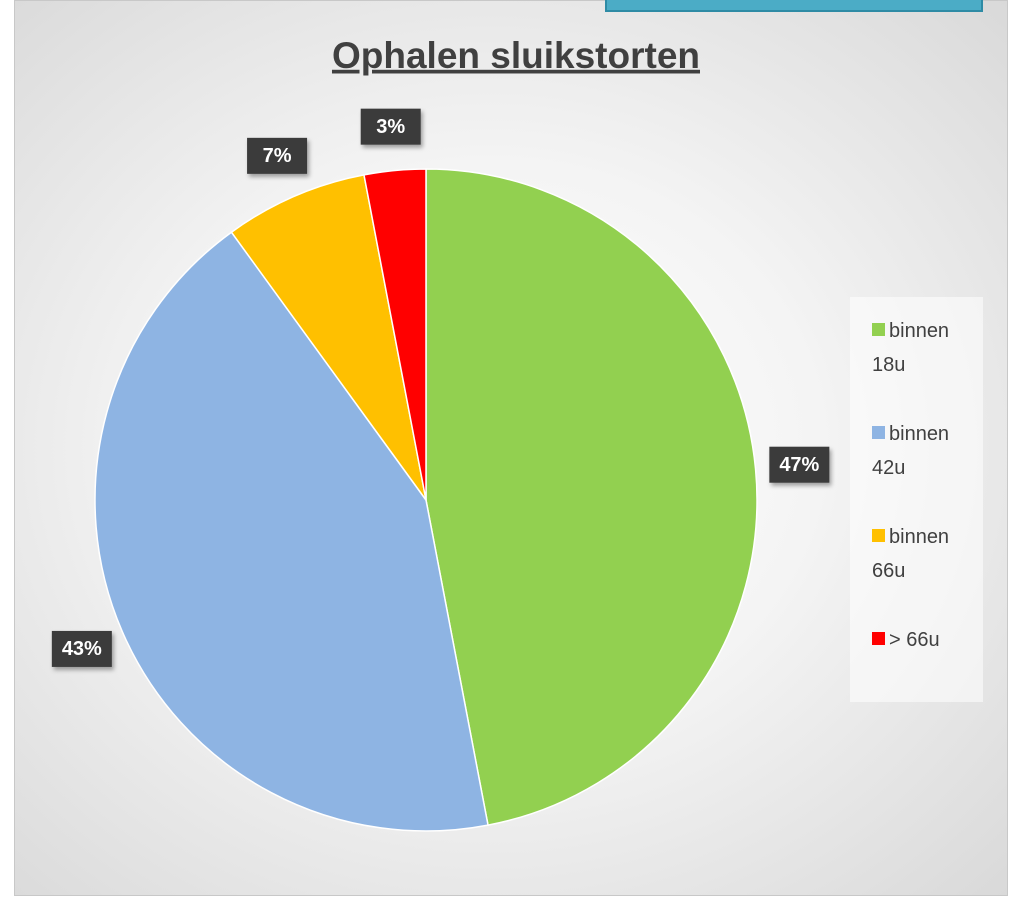 This screenshot has width=1022, height=909. I want to click on legend-entry: binnen 66u, so click(924, 554).